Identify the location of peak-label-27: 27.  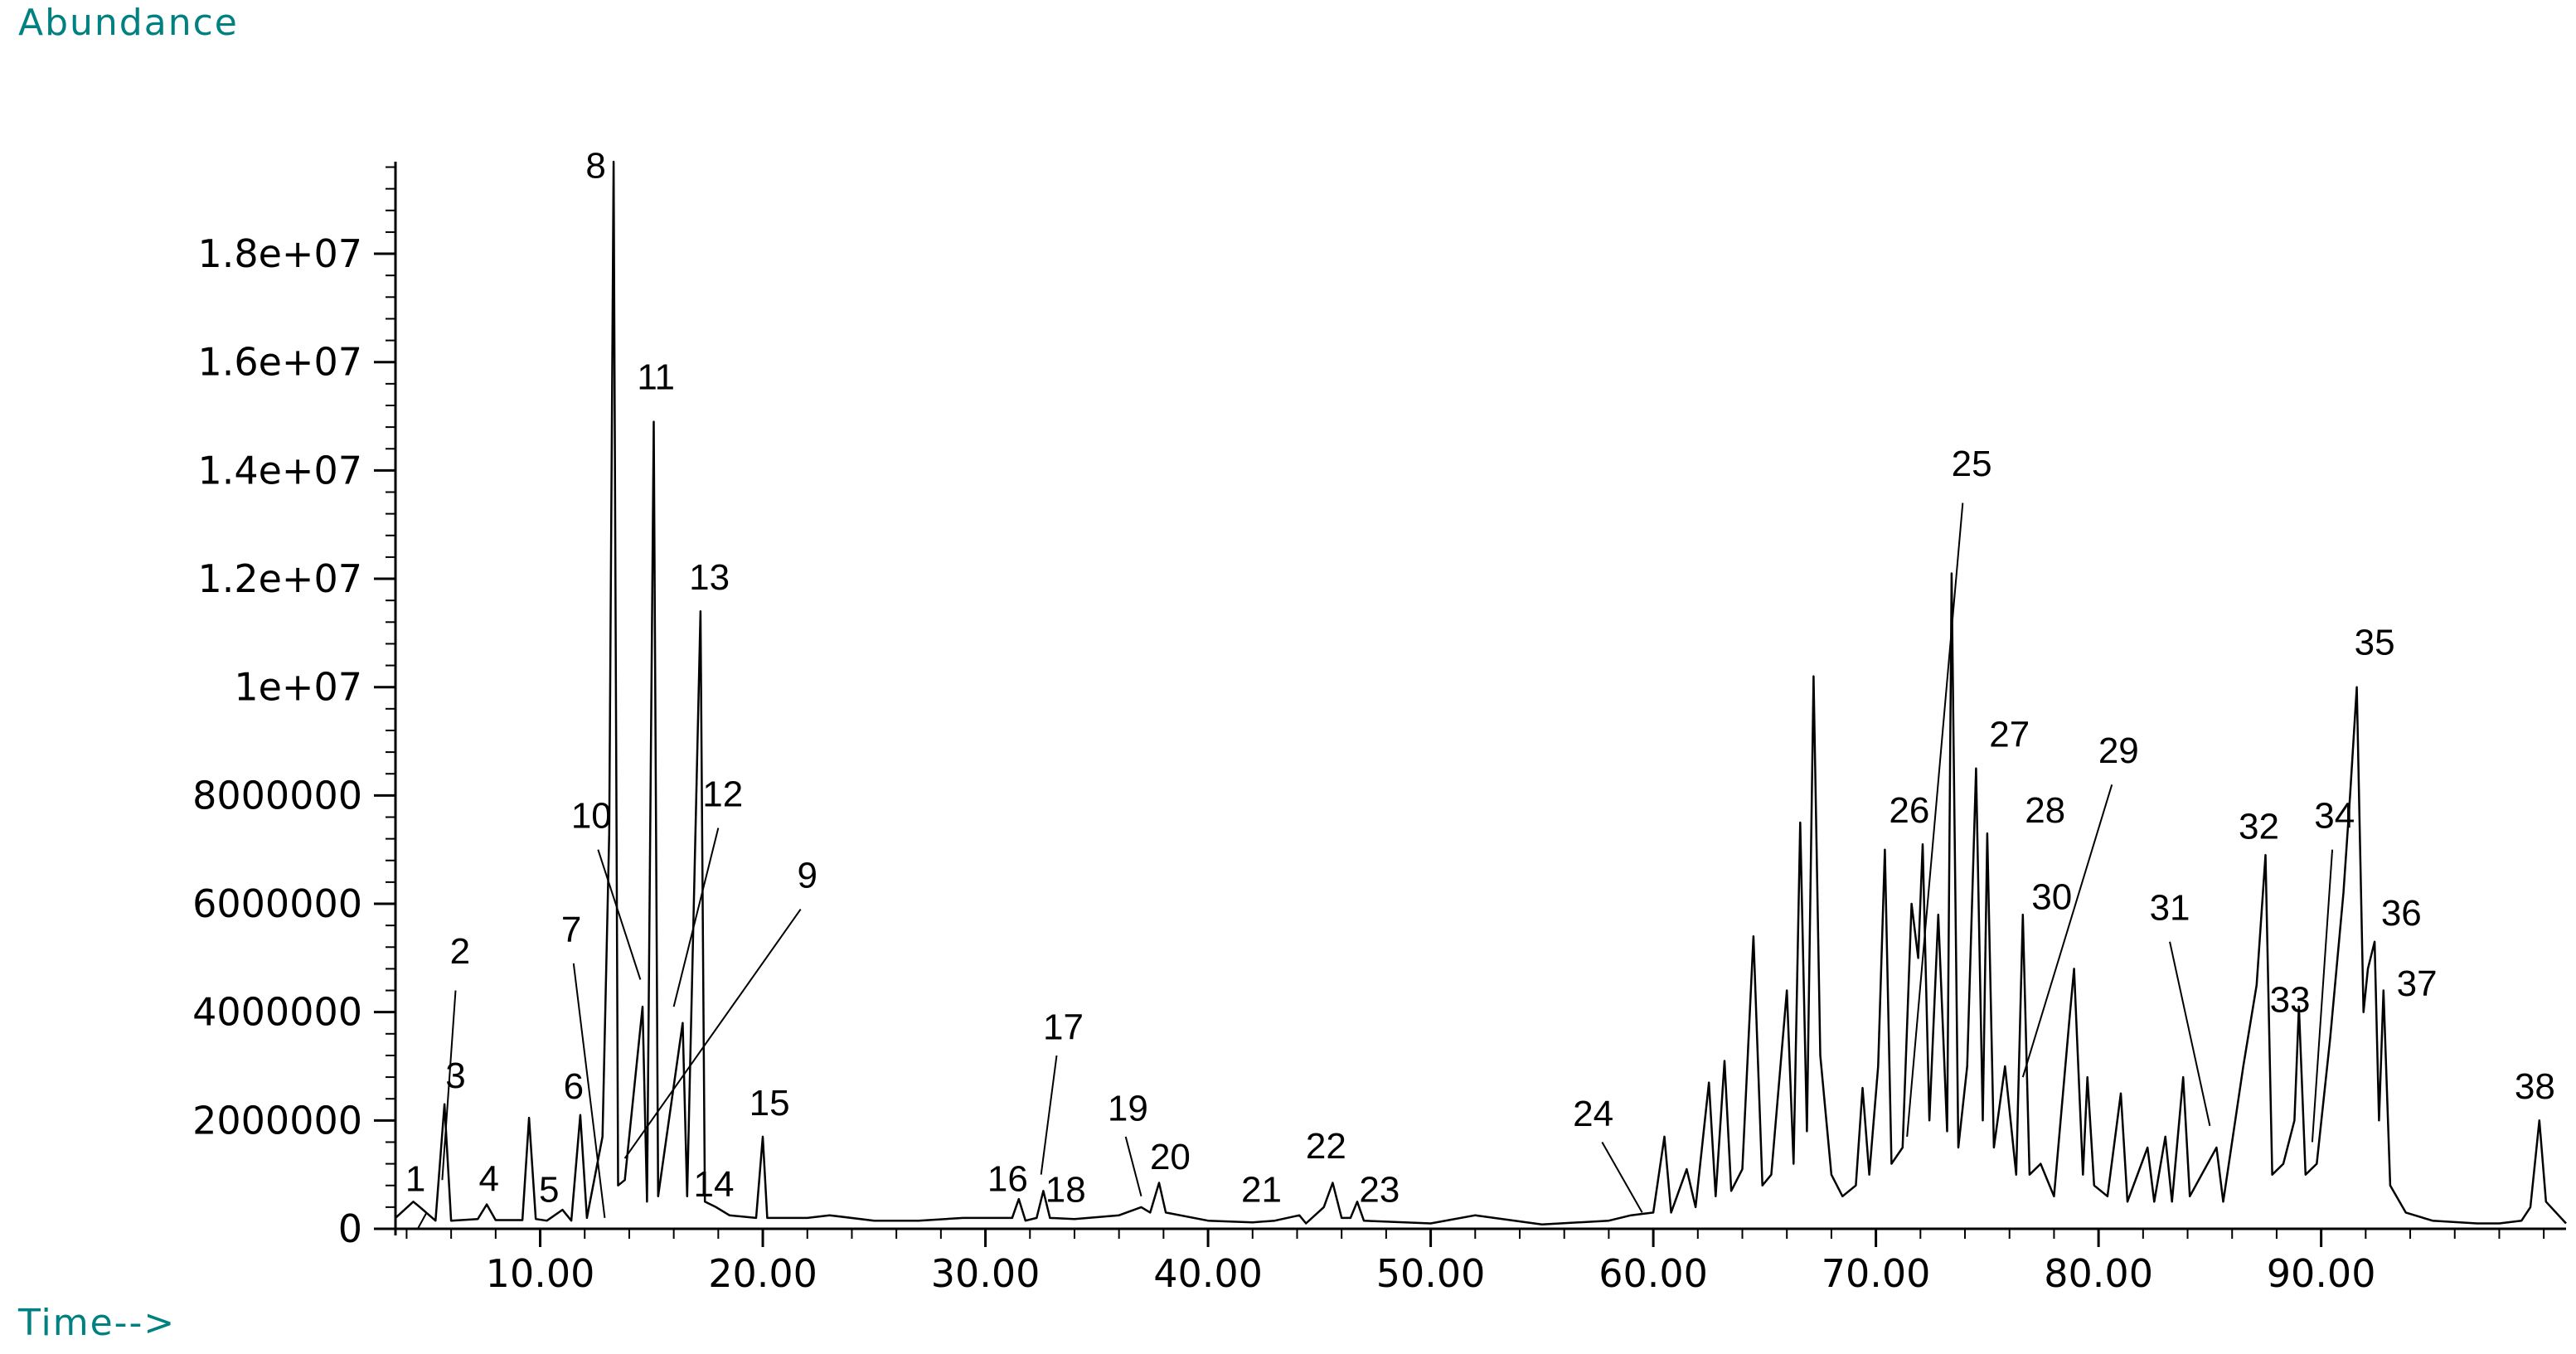
(2009, 735).